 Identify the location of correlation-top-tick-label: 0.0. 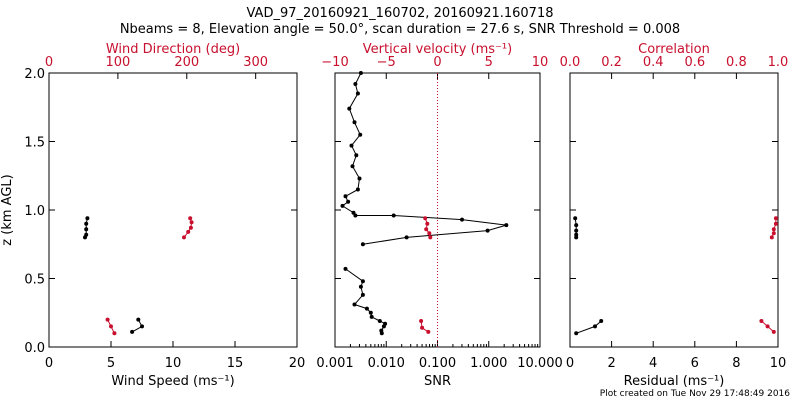
(570, 62).